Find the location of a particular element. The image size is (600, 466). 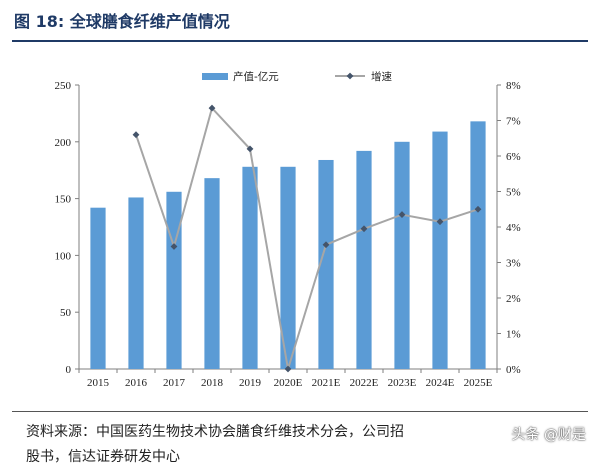

x-tick-label: 2016 is located at coordinates (136, 383).